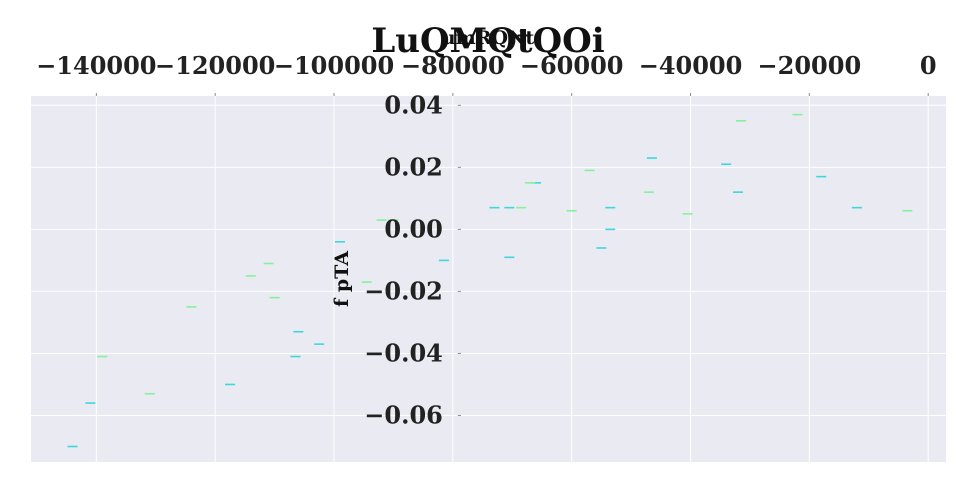  I want to click on y-tick-label: −0.02, so click(403, 290).